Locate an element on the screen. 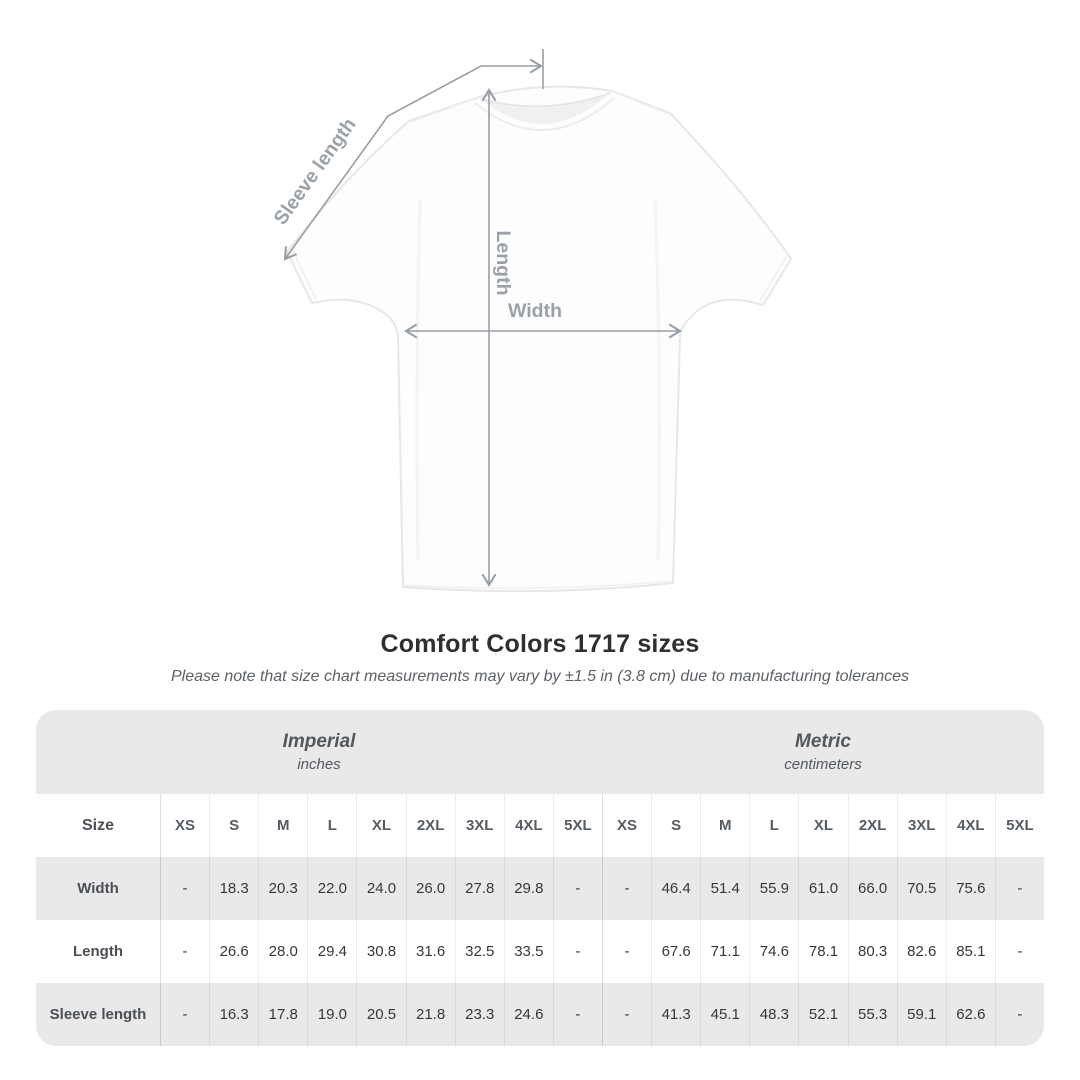  metric-size-header: 2XL is located at coordinates (872, 825).